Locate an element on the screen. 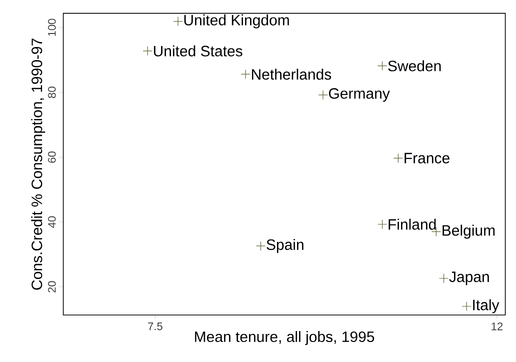 Image resolution: width=516 pixels, height=362 pixels. annotation: Japan is located at coordinates (469, 279).